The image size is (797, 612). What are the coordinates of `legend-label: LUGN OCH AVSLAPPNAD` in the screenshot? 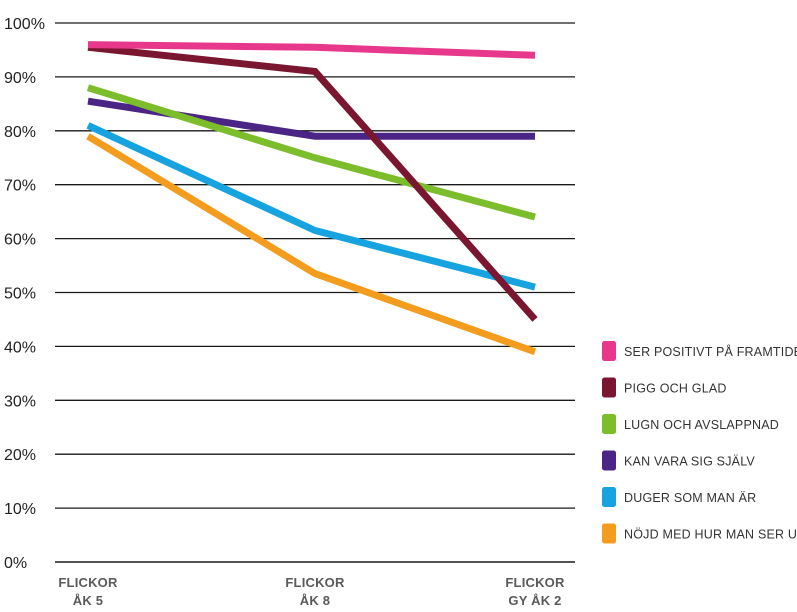 It's located at (701, 425).